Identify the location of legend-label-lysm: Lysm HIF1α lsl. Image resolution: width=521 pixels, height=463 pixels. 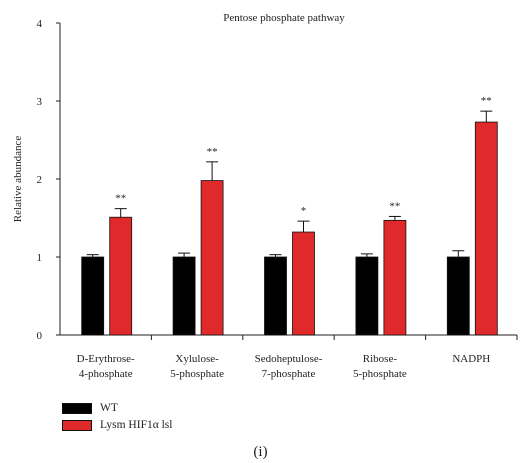
(136, 425).